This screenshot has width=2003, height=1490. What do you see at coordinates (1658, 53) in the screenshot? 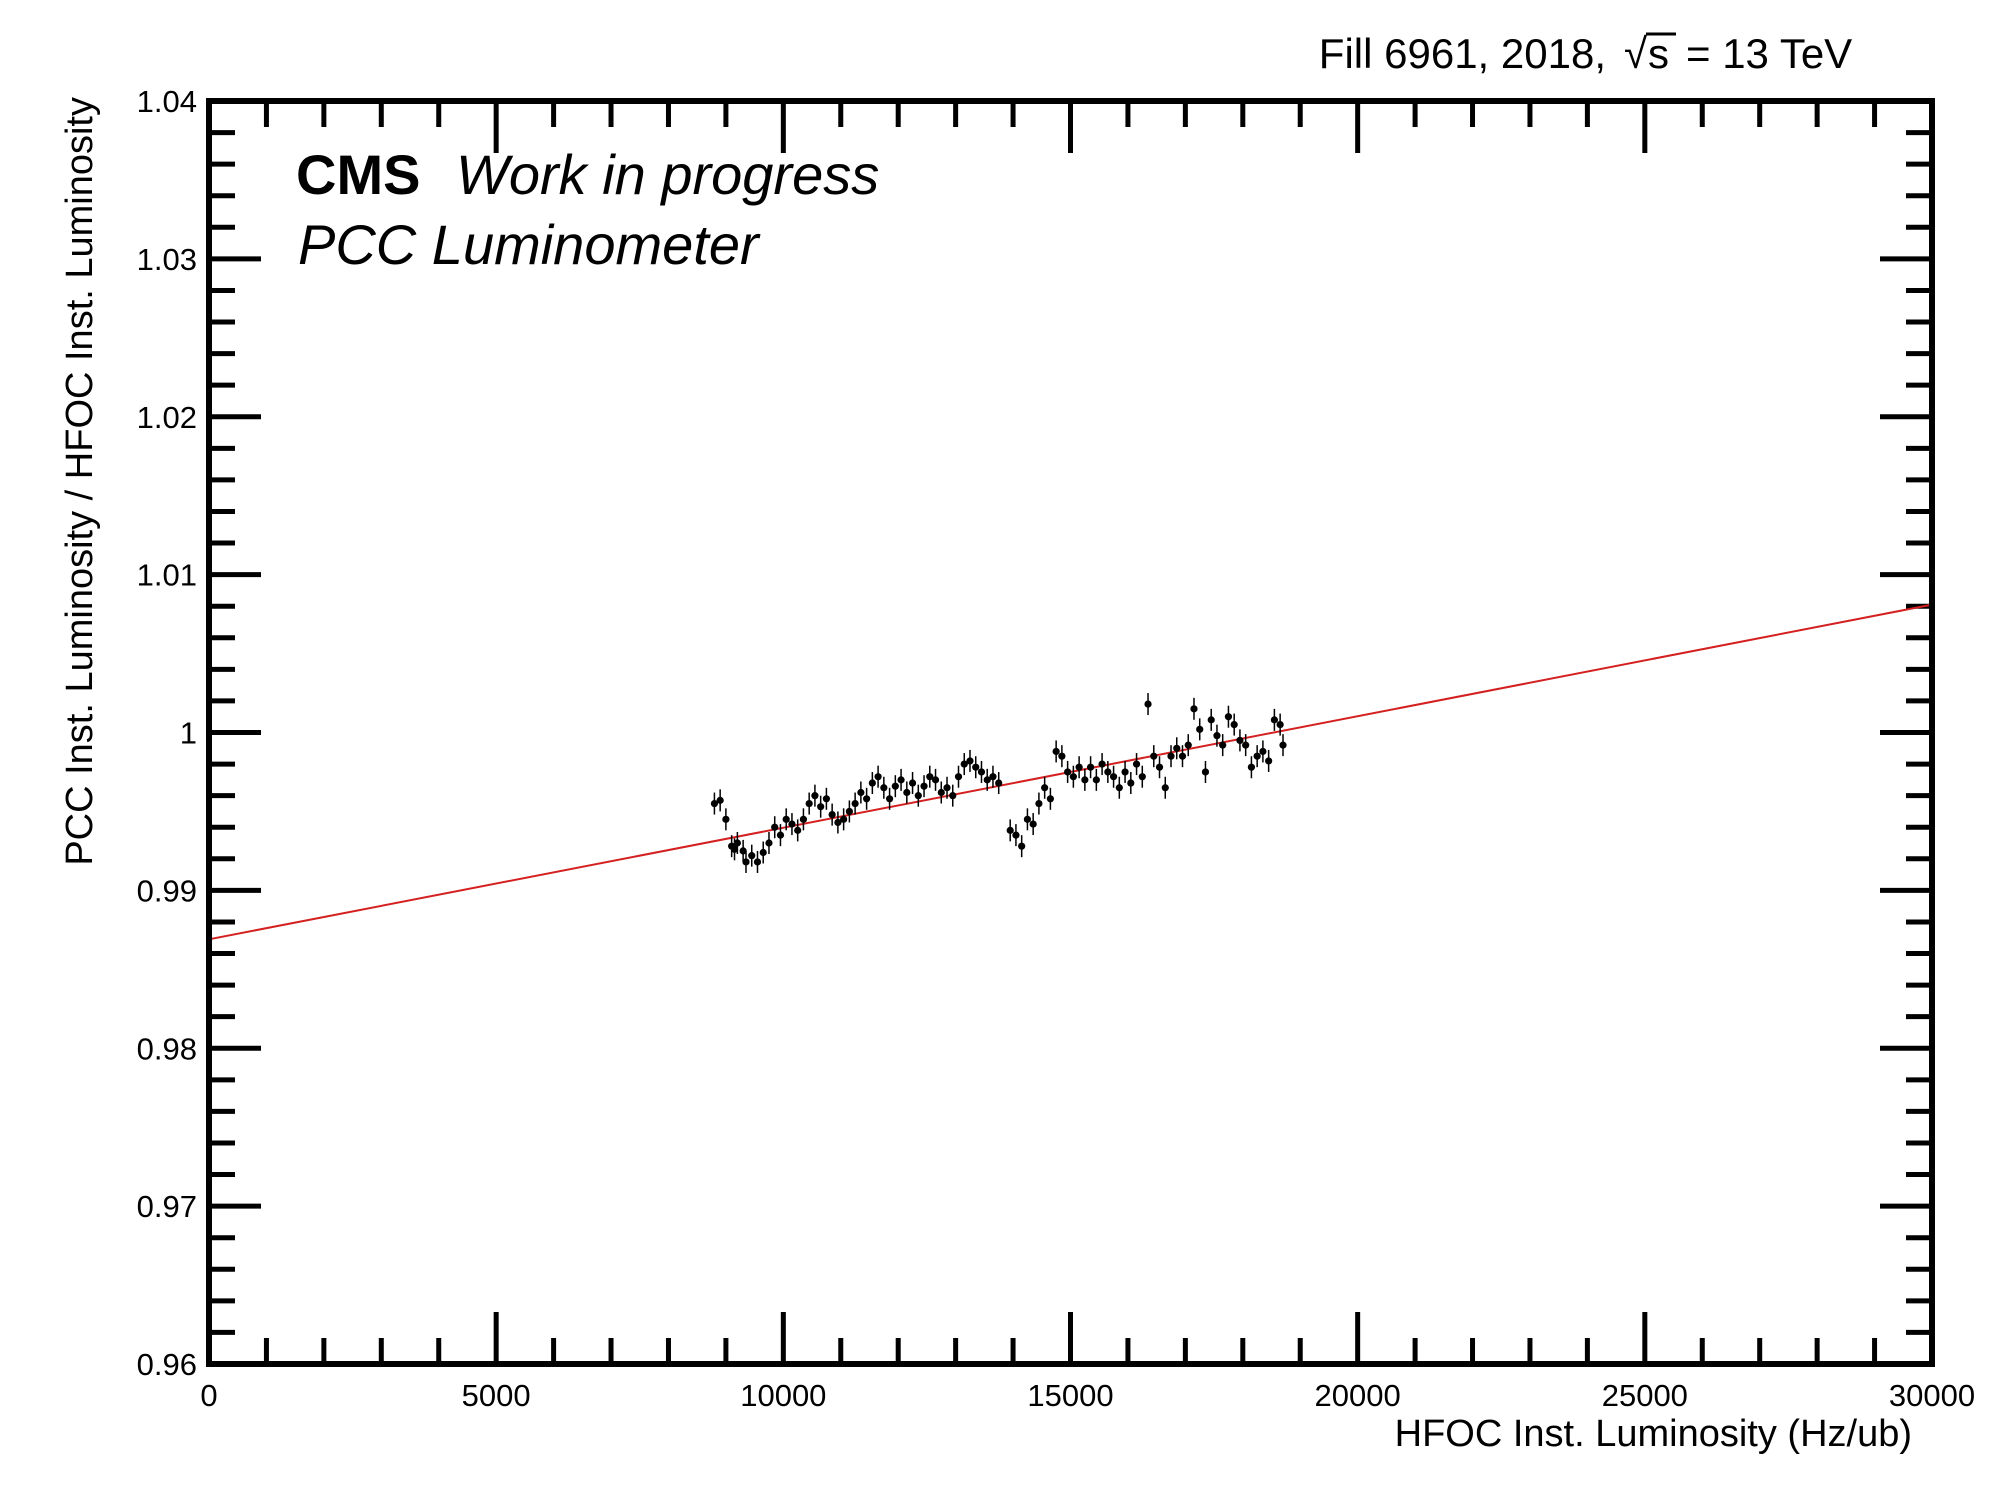
I see `sqrt-s-label: s` at bounding box center [1658, 53].